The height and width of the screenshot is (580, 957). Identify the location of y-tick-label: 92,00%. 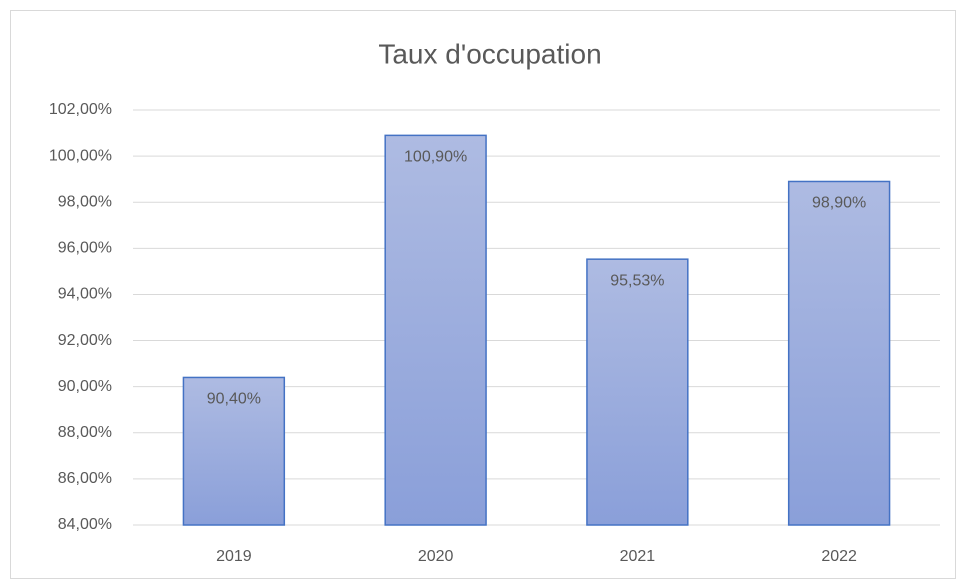
(85, 340).